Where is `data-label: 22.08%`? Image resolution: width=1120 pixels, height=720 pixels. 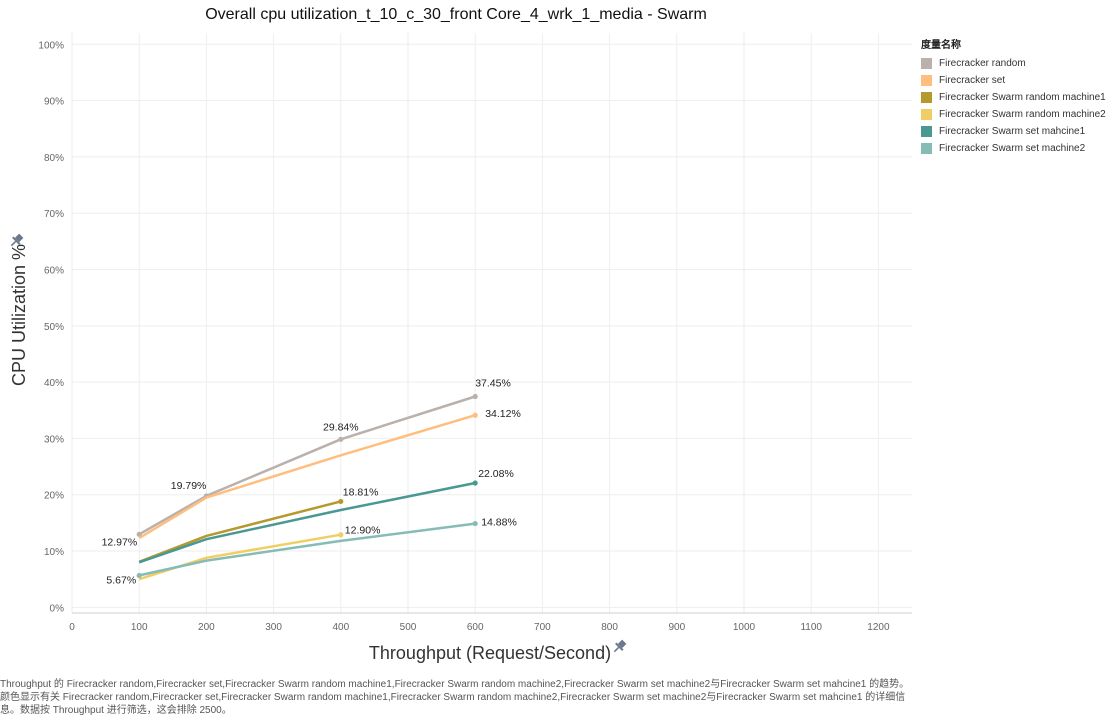
data-label: 22.08% is located at coordinates (496, 474).